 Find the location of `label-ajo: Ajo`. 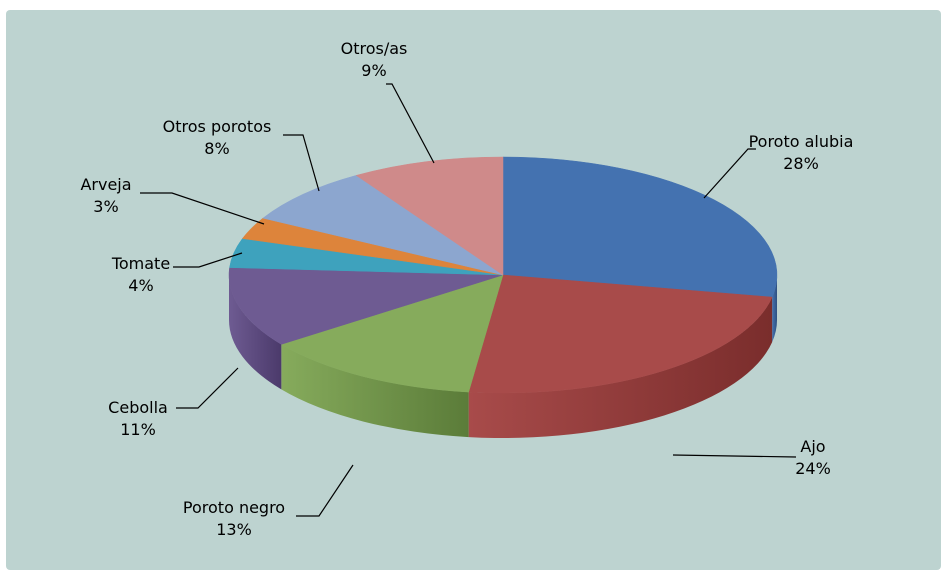

label-ajo: Ajo is located at coordinates (812, 446).